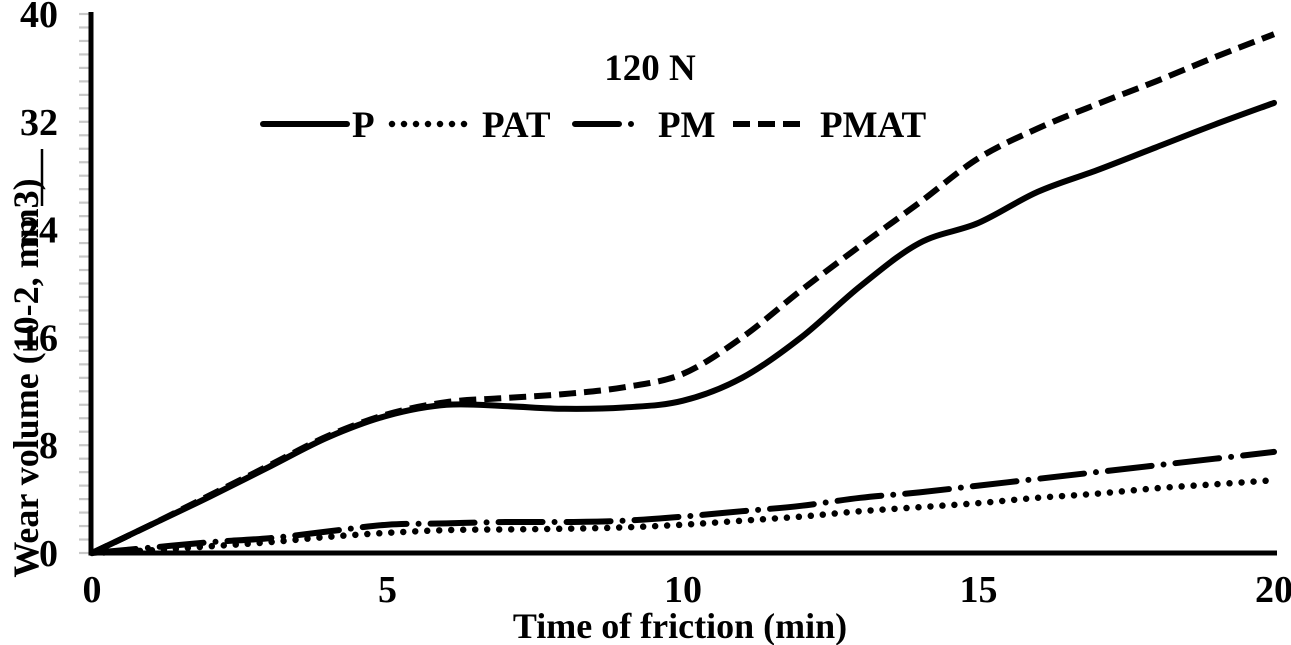  Describe the element at coordinates (39, 338) in the screenshot. I see `y-tick-label: 16` at that location.